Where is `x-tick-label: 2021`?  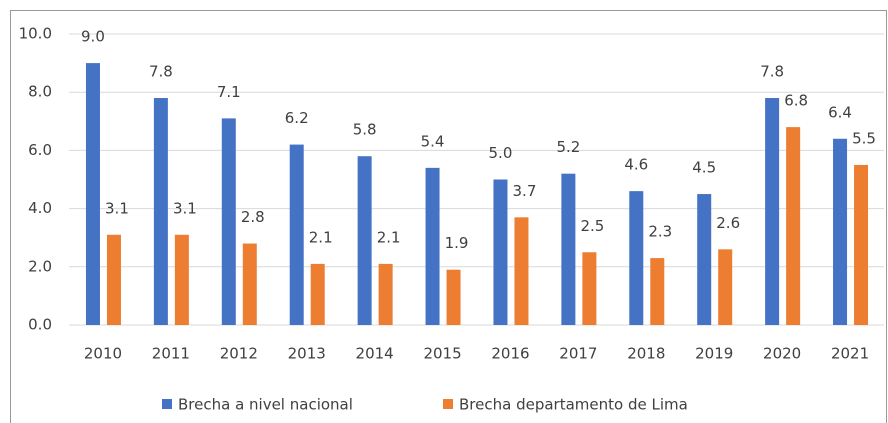
x-tick-label: 2021 is located at coordinates (850, 354).